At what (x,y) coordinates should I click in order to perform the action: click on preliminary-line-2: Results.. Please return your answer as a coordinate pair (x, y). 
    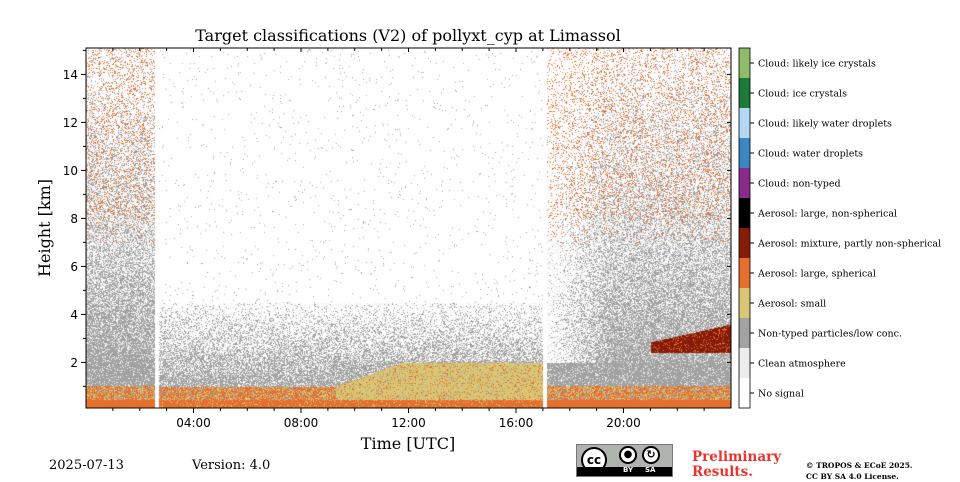
    Looking at the image, I should click on (722, 472).